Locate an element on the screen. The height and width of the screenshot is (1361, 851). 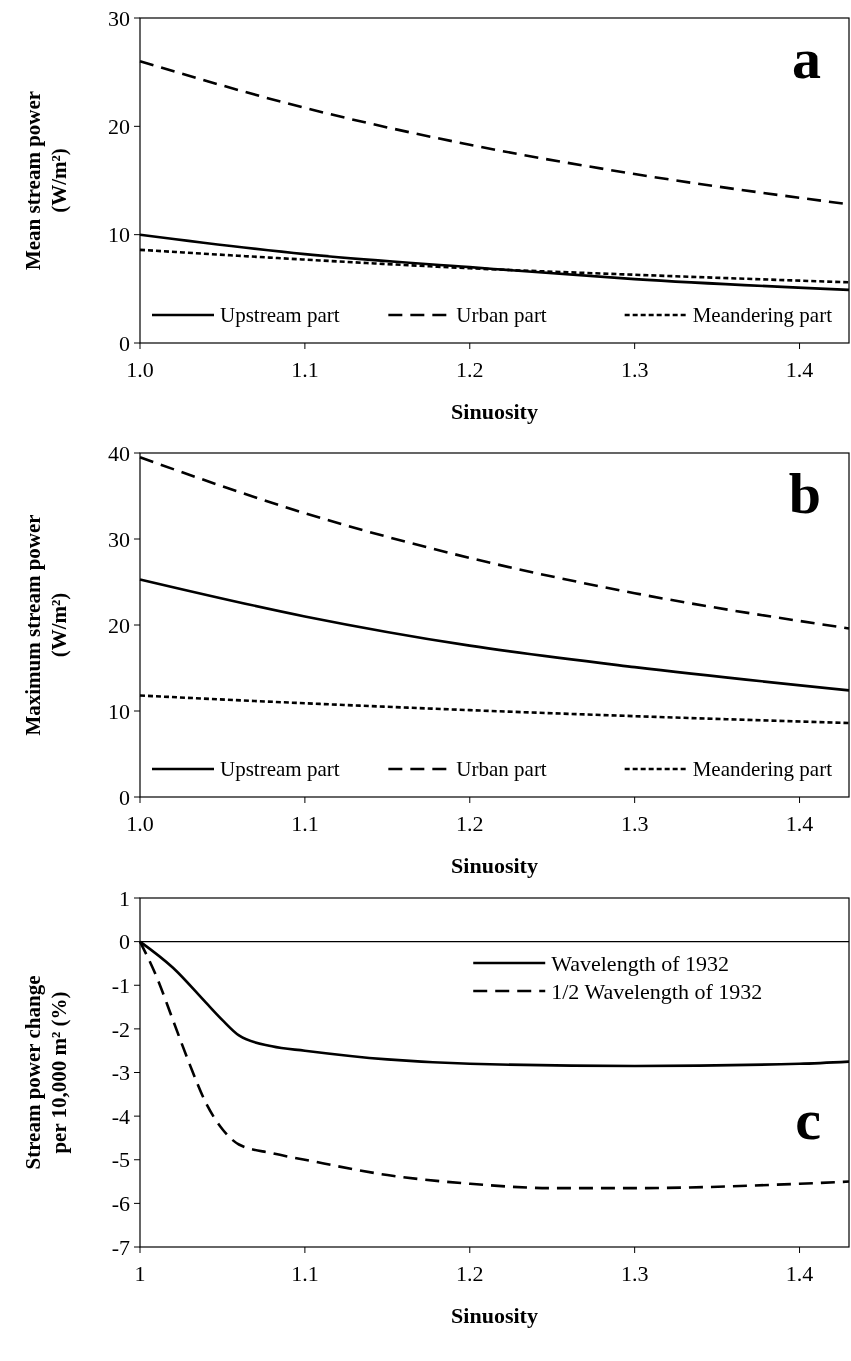
y-tick-label: -6 is located at coordinates (120, 1204).